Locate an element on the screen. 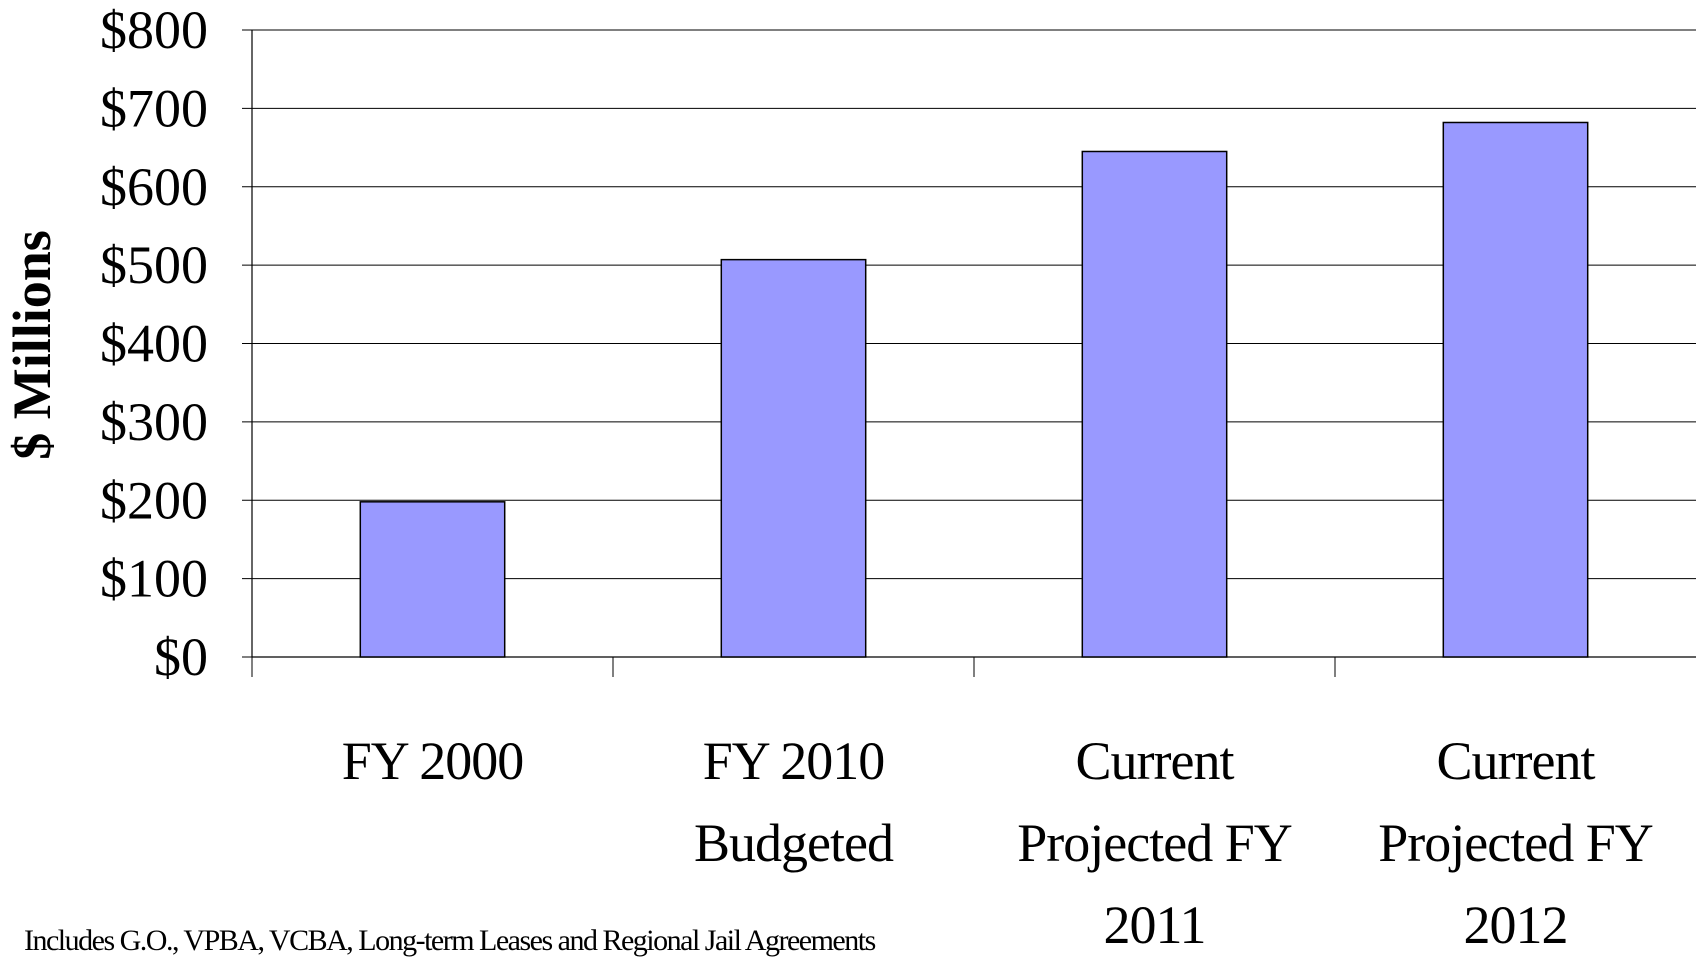  x-tick-label: Current Projected FY 2011 is located at coordinates (1154, 843).